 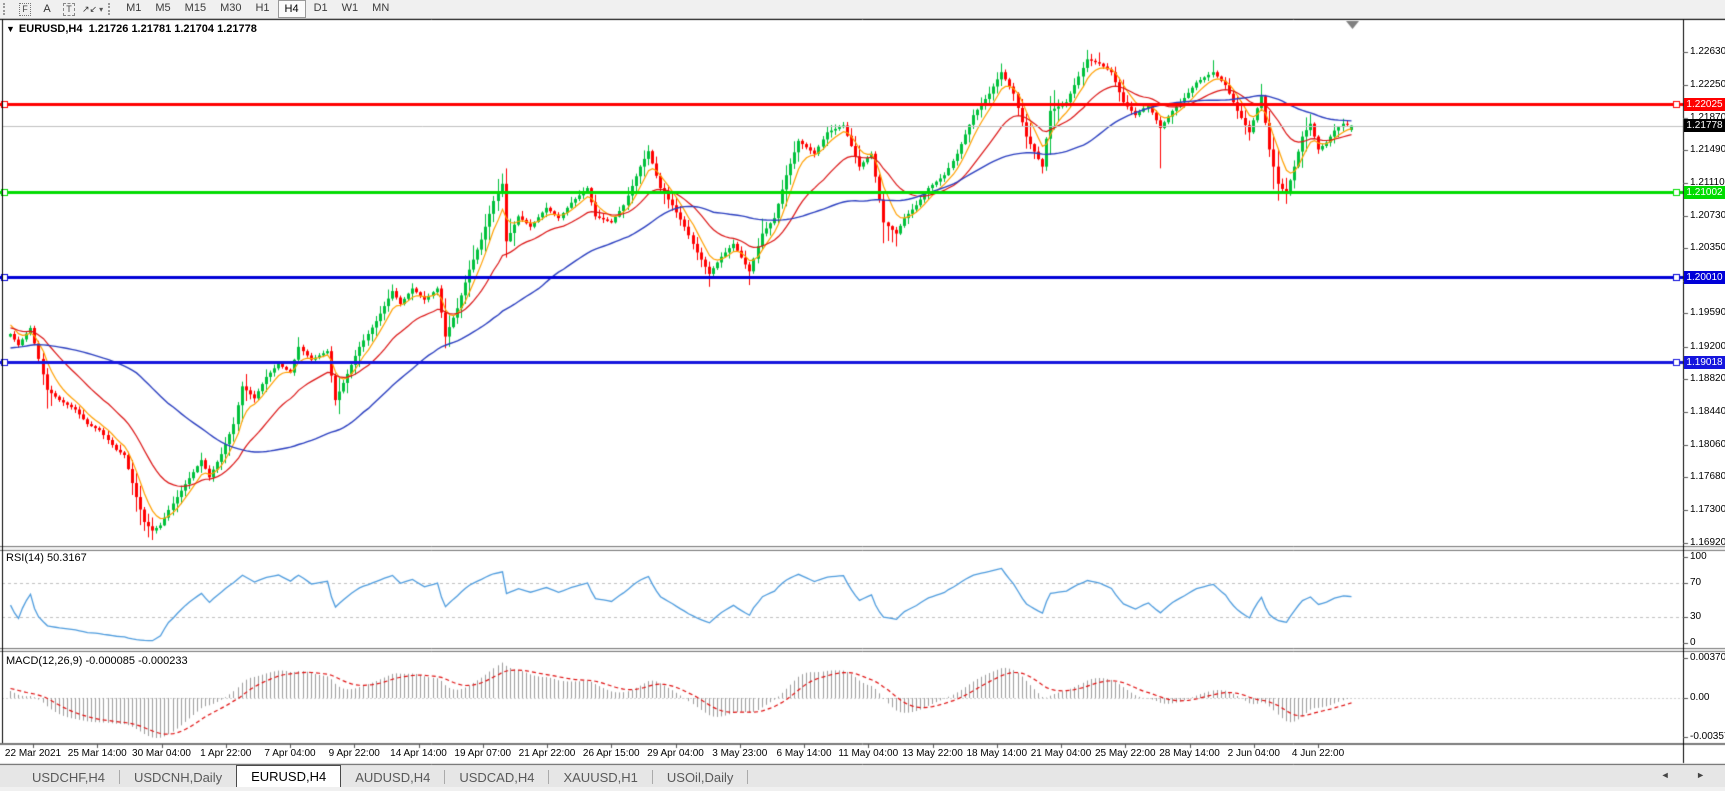 I want to click on price-tick-label: 1.21490, so click(x=1707, y=150).